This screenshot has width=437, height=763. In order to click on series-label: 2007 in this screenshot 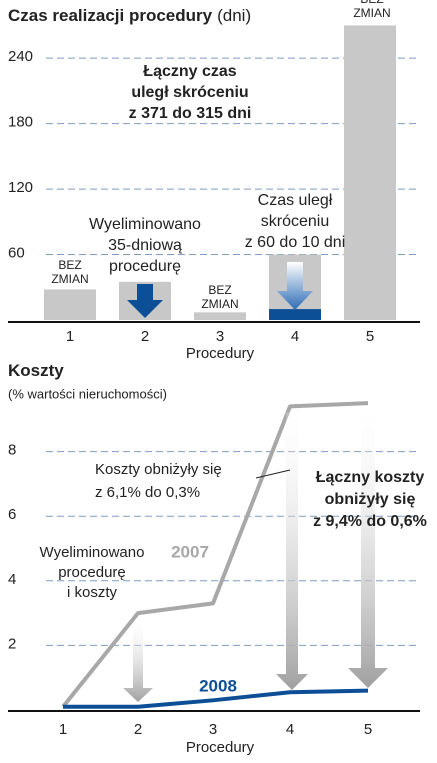, I will do `click(190, 551)`.